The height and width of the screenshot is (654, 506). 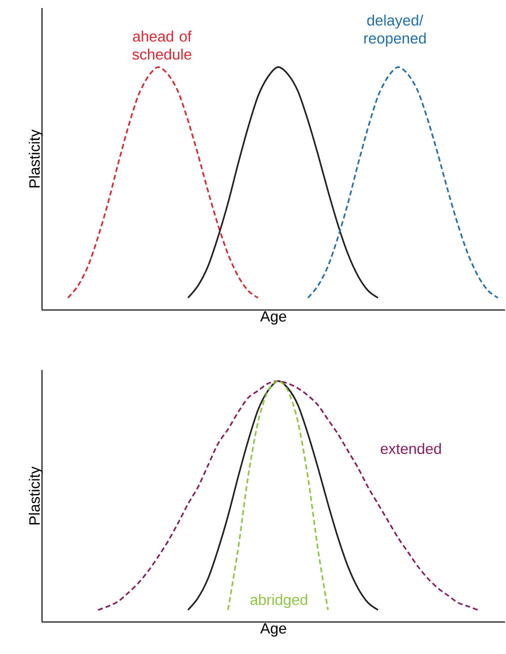 What do you see at coordinates (162, 45) in the screenshot?
I see `series-label: ahead of schedule` at bounding box center [162, 45].